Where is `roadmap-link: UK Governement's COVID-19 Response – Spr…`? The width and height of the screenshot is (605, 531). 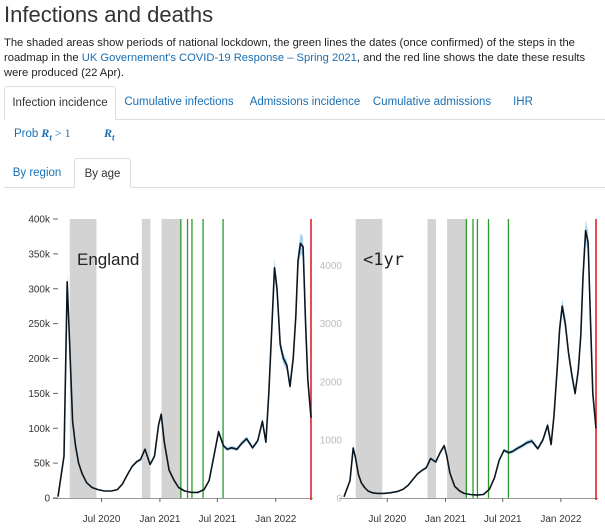 roadmap-link: UK Governement's COVID-19 Response – Spr… is located at coordinates (219, 58).